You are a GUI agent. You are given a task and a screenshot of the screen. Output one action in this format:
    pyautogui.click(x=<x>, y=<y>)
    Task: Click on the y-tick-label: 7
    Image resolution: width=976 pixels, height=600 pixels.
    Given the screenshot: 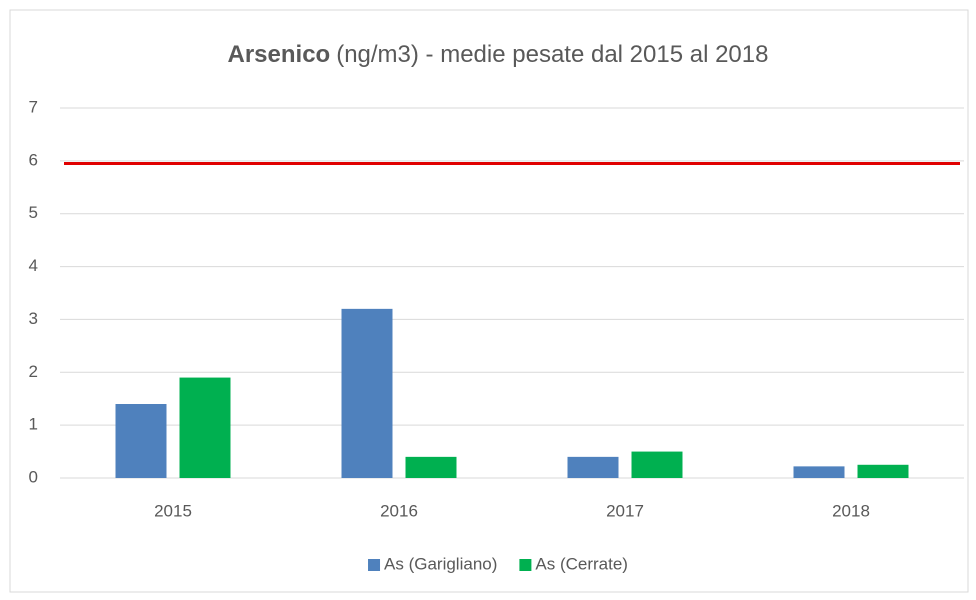 What is the action you would take?
    pyautogui.click(x=33, y=106)
    